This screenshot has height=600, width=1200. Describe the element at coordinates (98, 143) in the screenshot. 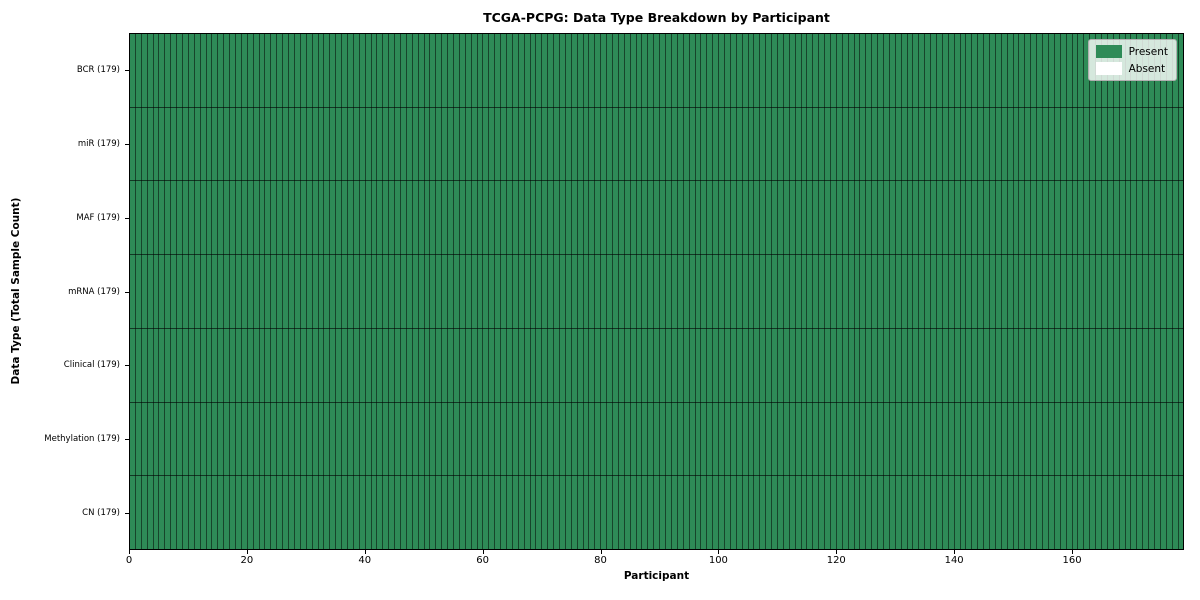

I see `y-tick-label: miR (179)` at that location.